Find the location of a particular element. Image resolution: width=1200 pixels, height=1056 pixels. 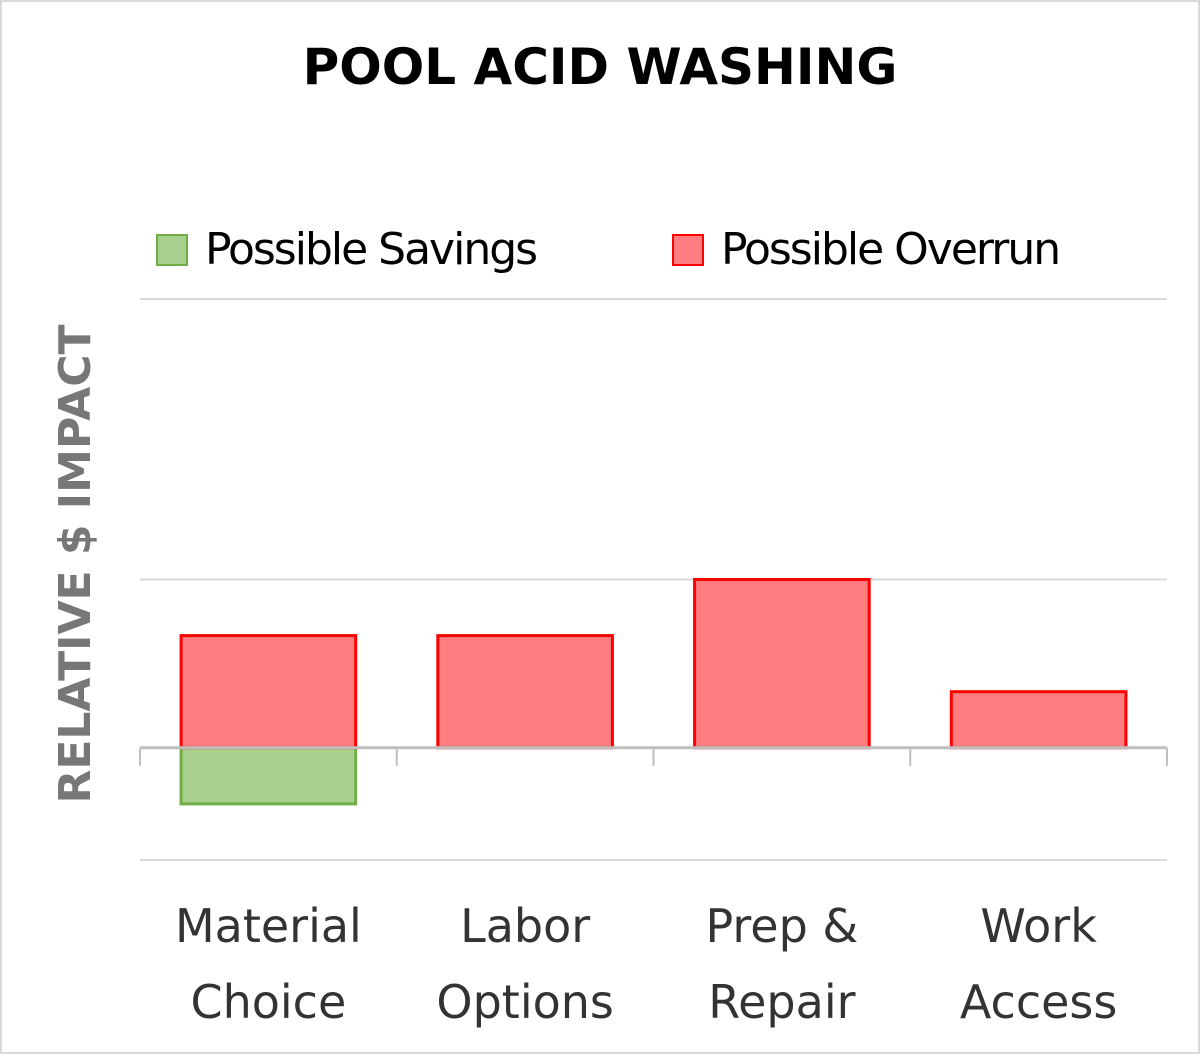

category-label: Work is located at coordinates (1038, 926).